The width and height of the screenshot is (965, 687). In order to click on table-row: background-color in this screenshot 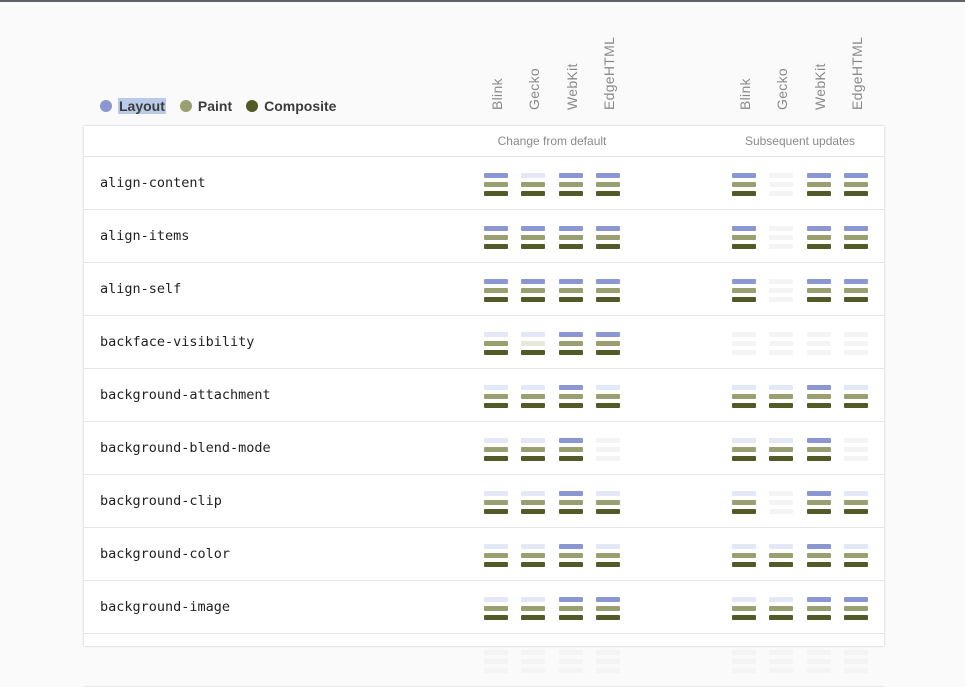, I will do `click(484, 554)`.